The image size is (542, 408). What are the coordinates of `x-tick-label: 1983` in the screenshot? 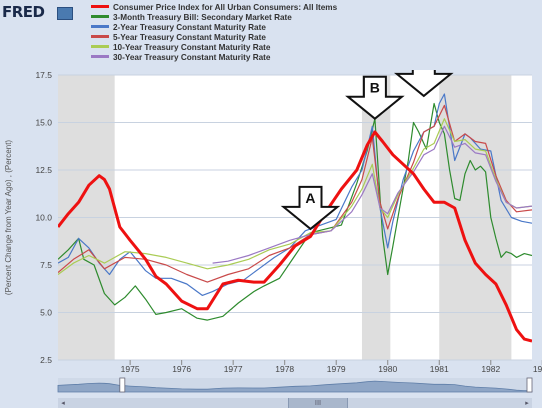 It's located at (537, 369).